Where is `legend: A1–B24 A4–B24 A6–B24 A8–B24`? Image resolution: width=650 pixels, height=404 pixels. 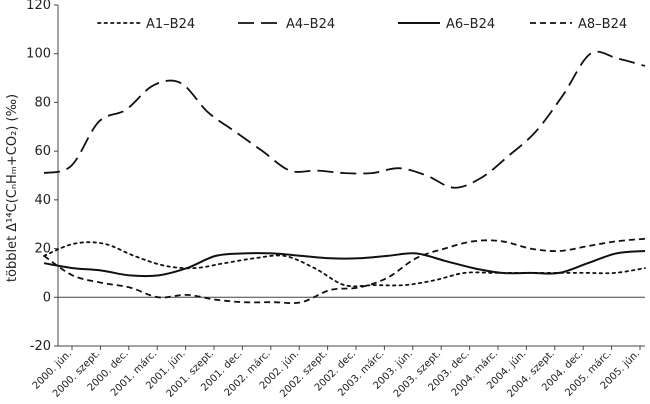
legend: A1–B24 A4–B24 A6–B24 A8–B24 is located at coordinates (362, 24).